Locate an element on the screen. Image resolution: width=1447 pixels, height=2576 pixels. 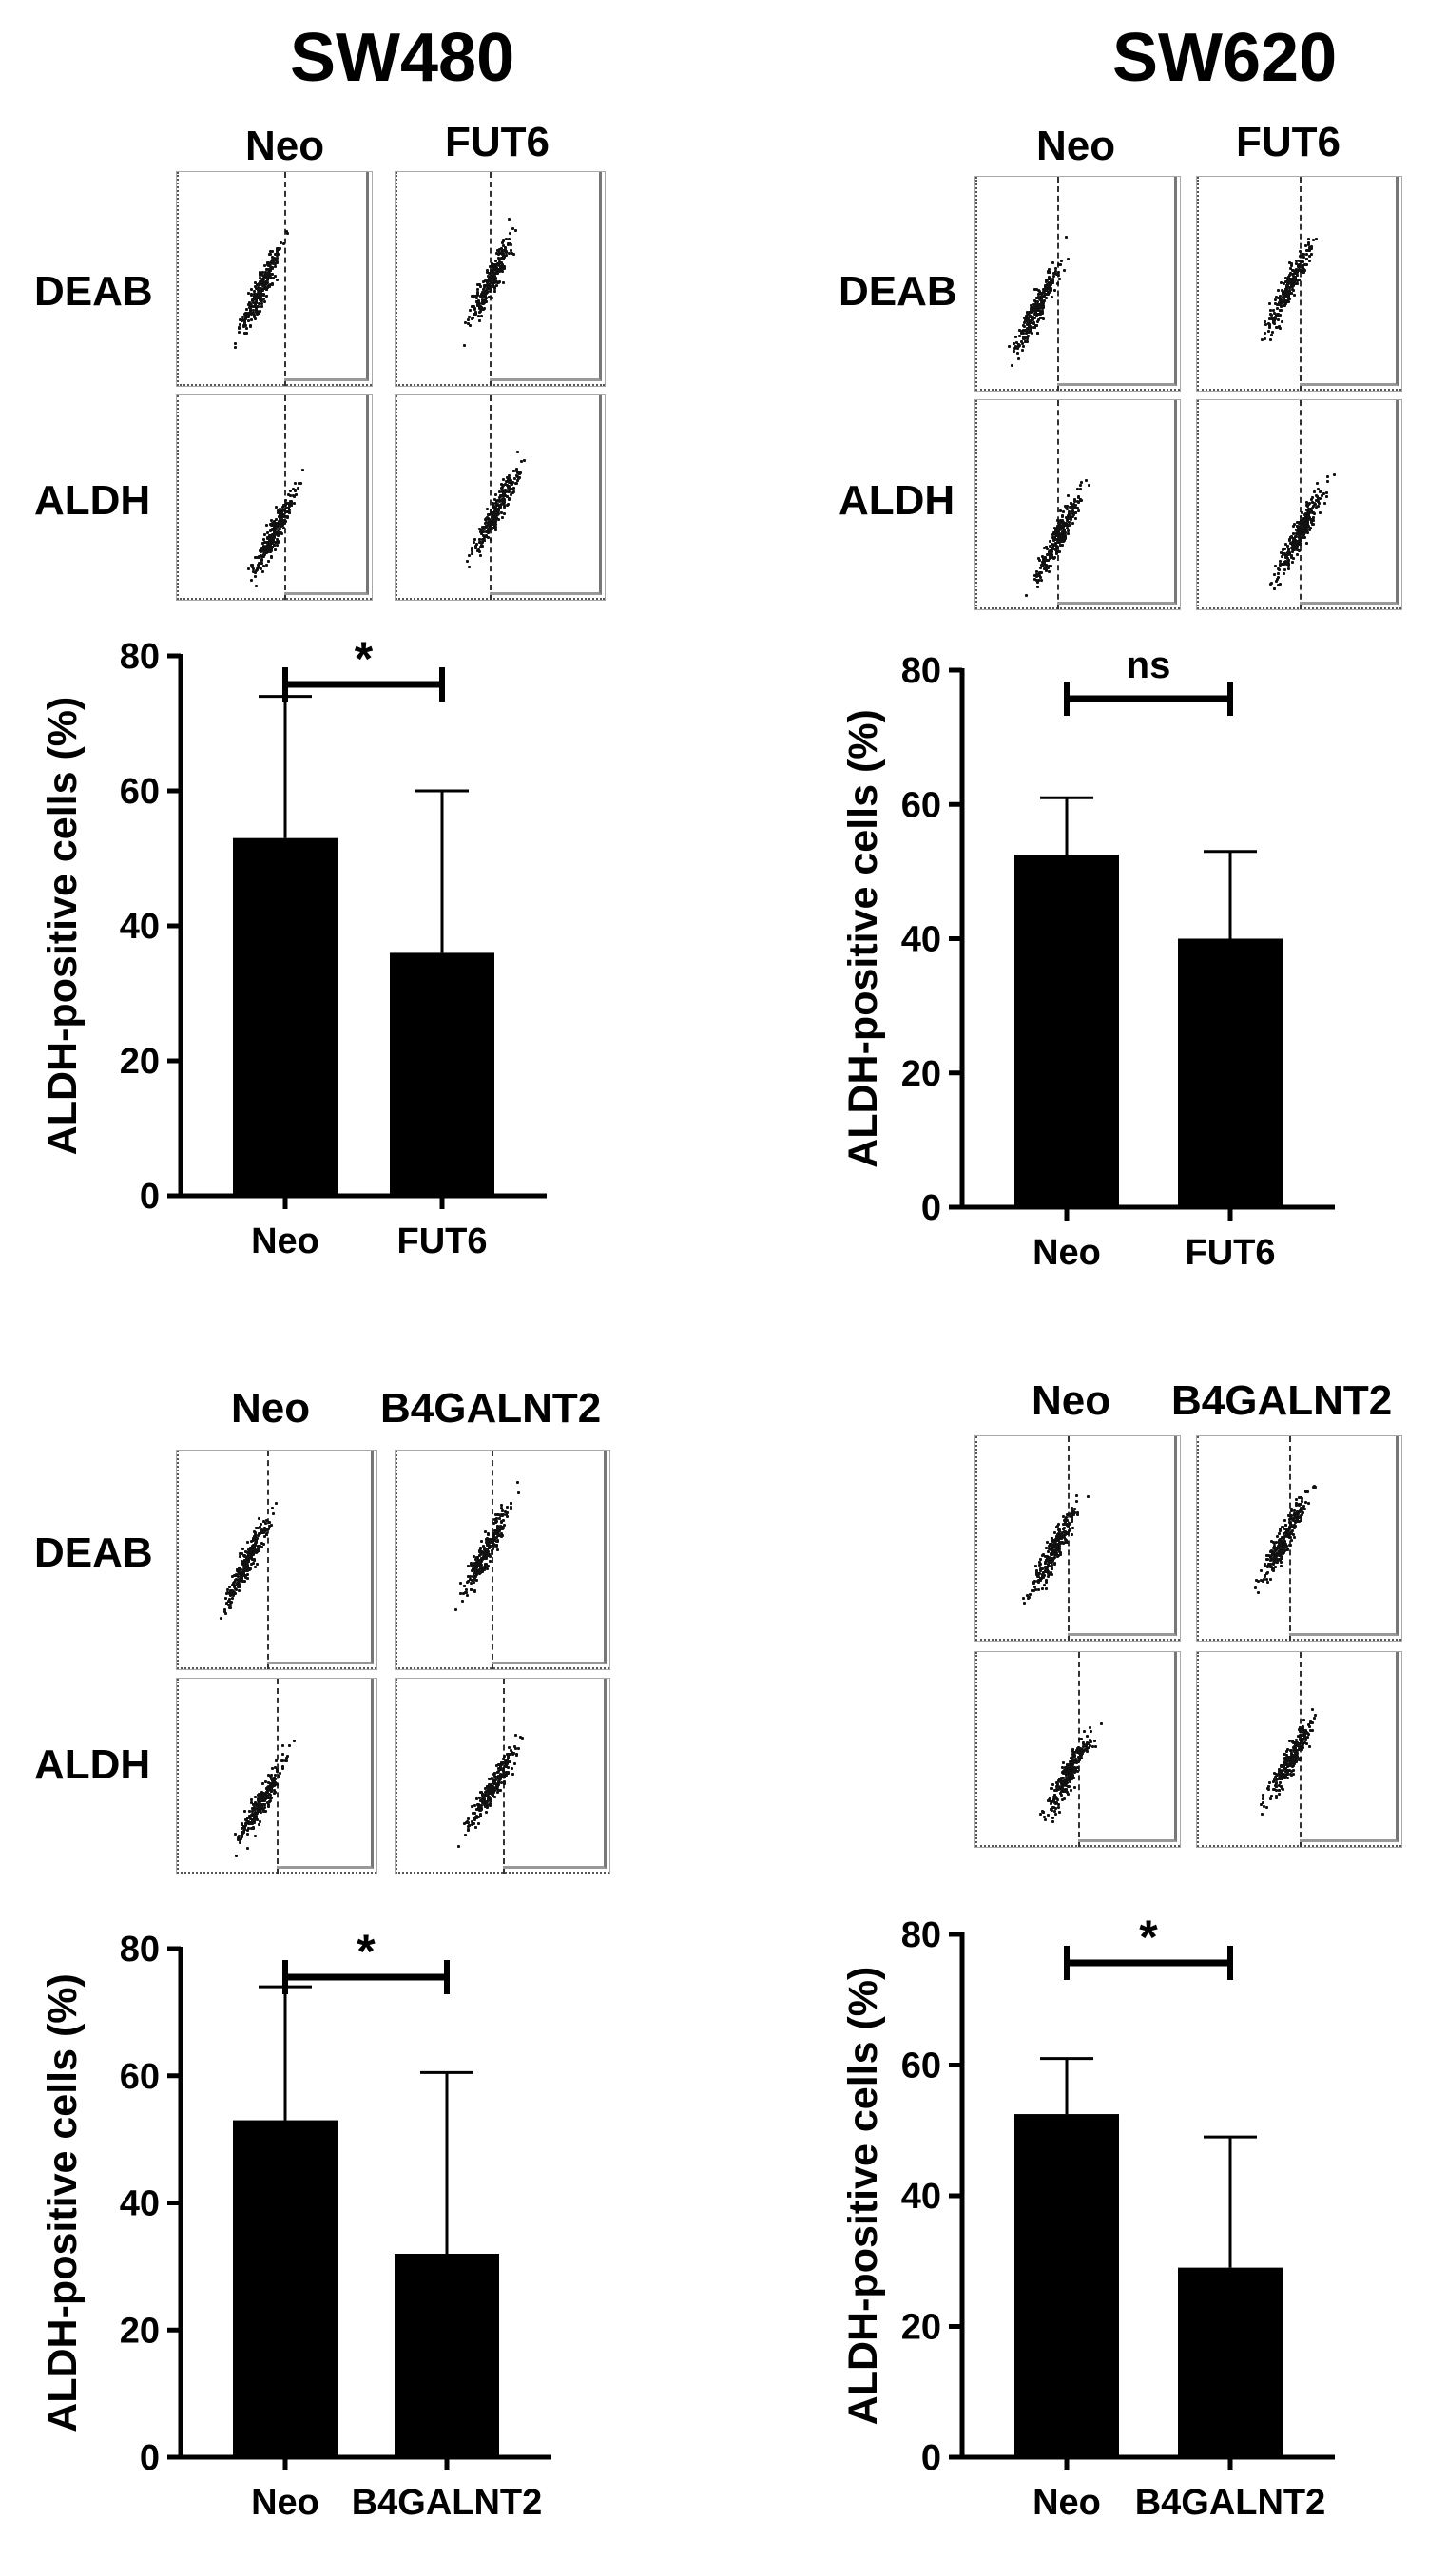
flow-header-neo: Neo is located at coordinates (285, 146).